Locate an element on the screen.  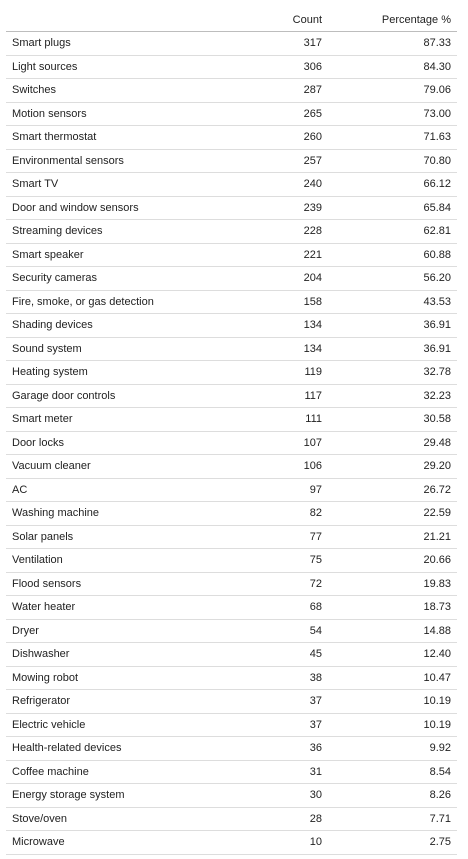
table-row: Fire, smoke, or gas detection 158 43.53 is located at coordinates (231, 302).